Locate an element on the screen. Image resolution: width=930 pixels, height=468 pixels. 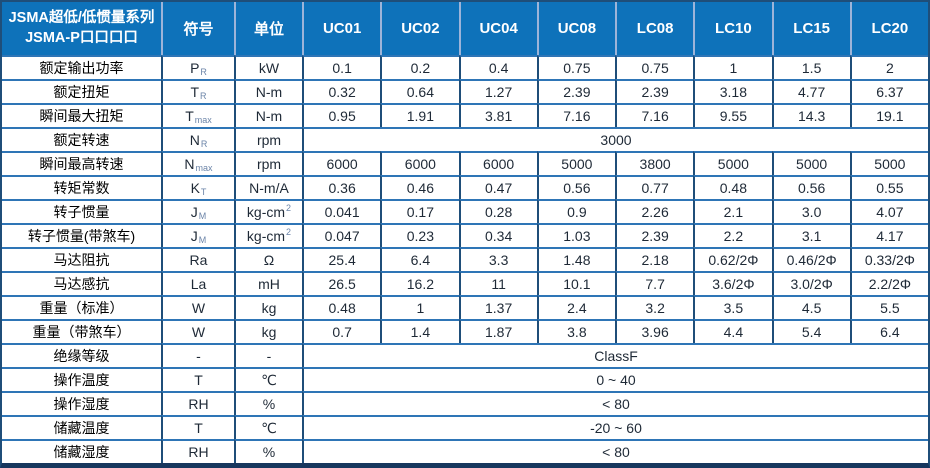
row-label: 重量（标准） is located at coordinates (81, 307).